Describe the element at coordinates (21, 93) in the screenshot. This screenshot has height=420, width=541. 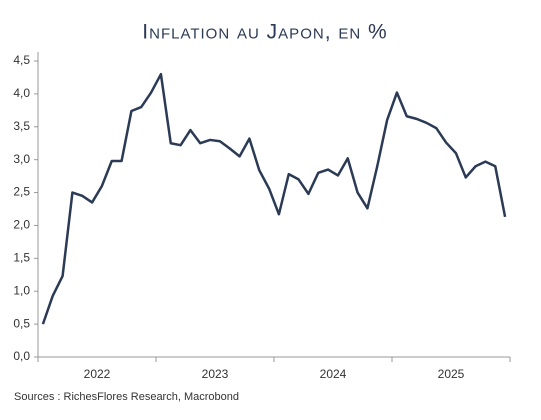
I see `y-tick-label: 4,0` at that location.